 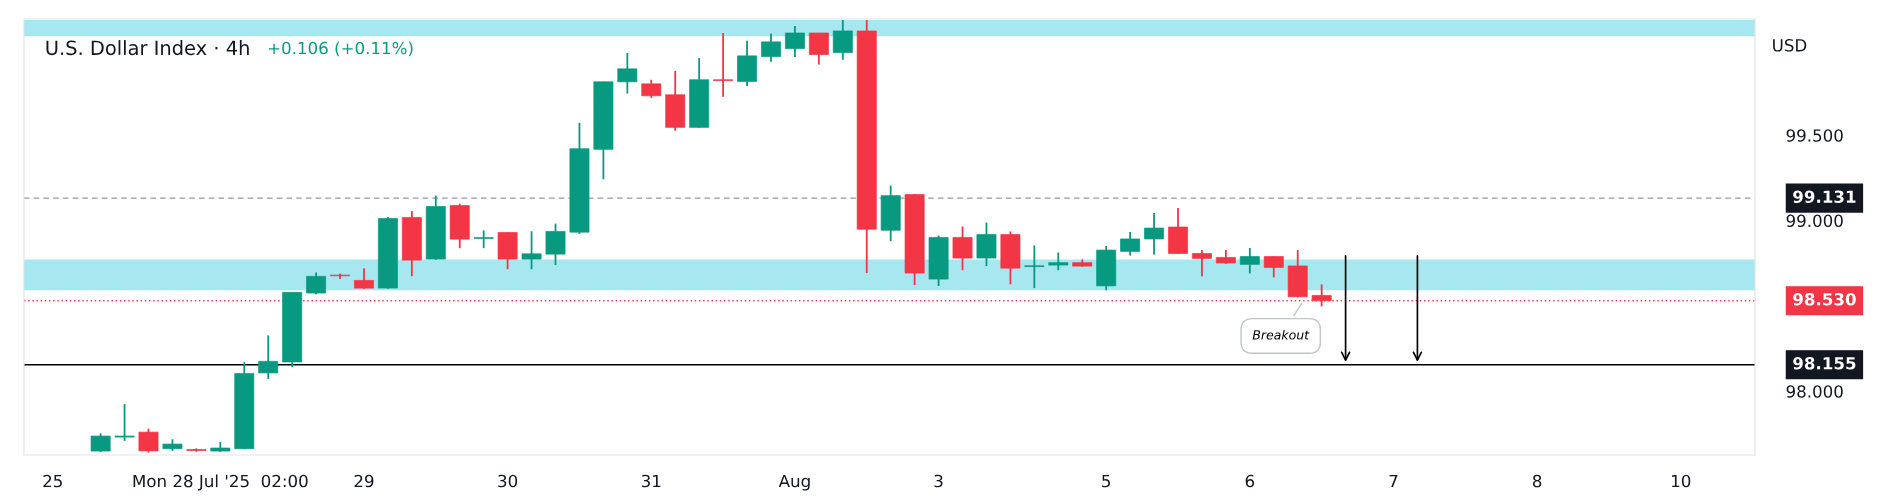 What do you see at coordinates (364, 481) in the screenshot?
I see `x-tick-label: 29` at bounding box center [364, 481].